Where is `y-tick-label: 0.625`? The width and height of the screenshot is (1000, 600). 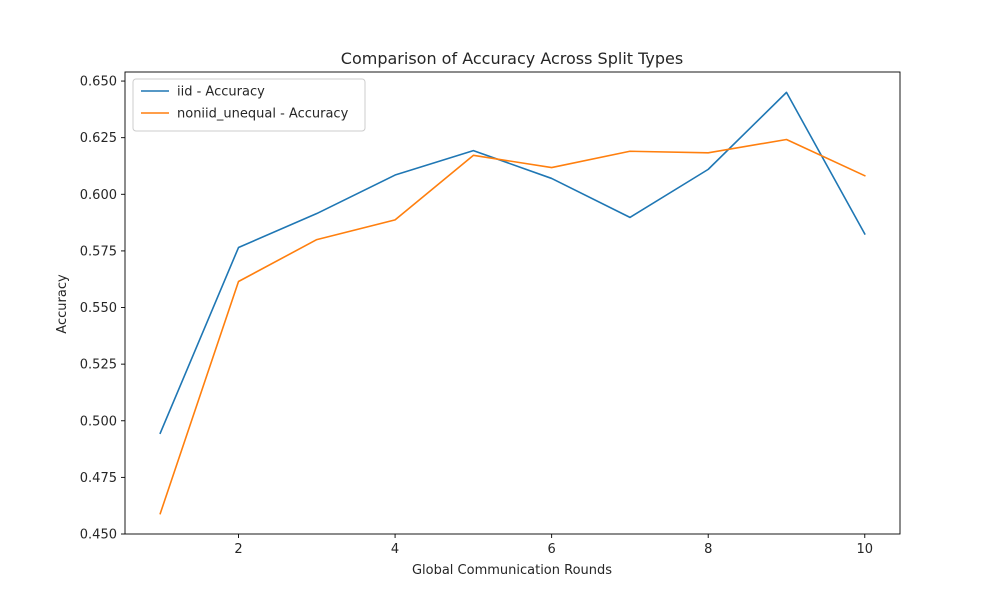
y-tick-label: 0.625 is located at coordinates (98, 138).